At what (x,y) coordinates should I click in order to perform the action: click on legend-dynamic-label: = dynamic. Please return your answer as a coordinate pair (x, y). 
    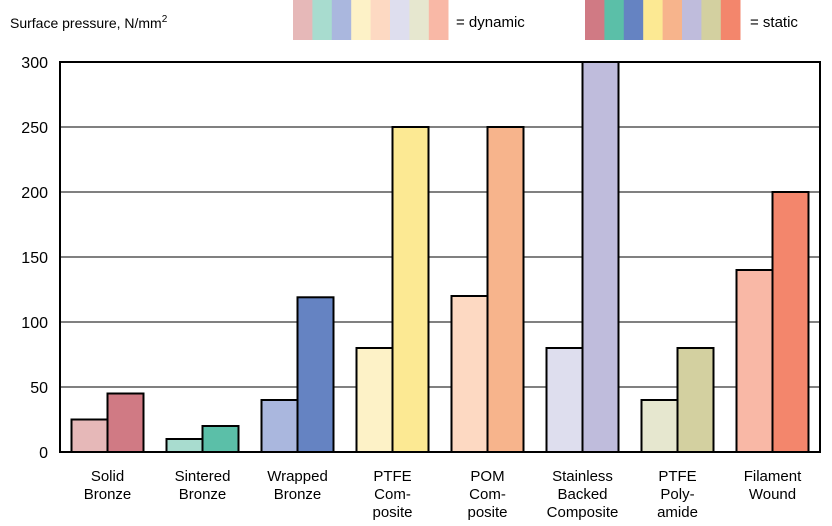
    Looking at the image, I should click on (490, 22).